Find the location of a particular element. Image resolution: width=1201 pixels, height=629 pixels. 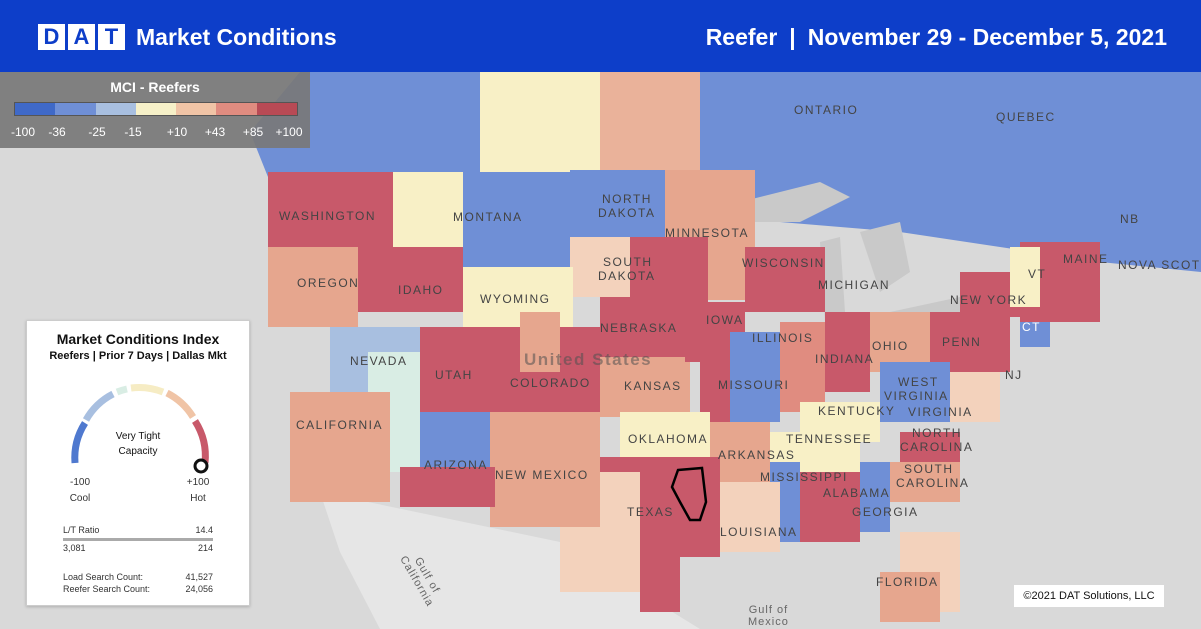

label-united-states: United States is located at coordinates (588, 359).